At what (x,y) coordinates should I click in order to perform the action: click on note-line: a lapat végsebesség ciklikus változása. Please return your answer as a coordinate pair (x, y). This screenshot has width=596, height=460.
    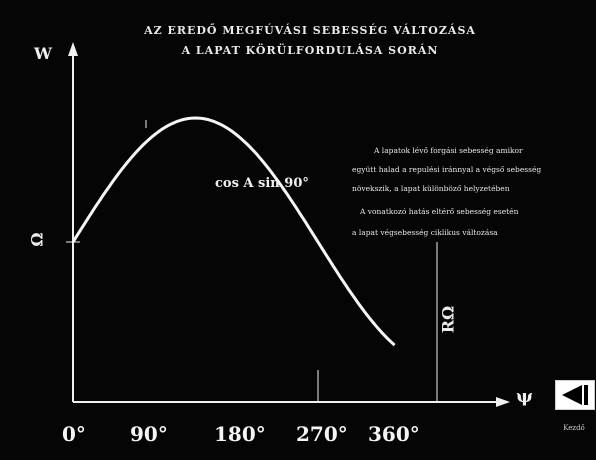
    Looking at the image, I should click on (425, 232).